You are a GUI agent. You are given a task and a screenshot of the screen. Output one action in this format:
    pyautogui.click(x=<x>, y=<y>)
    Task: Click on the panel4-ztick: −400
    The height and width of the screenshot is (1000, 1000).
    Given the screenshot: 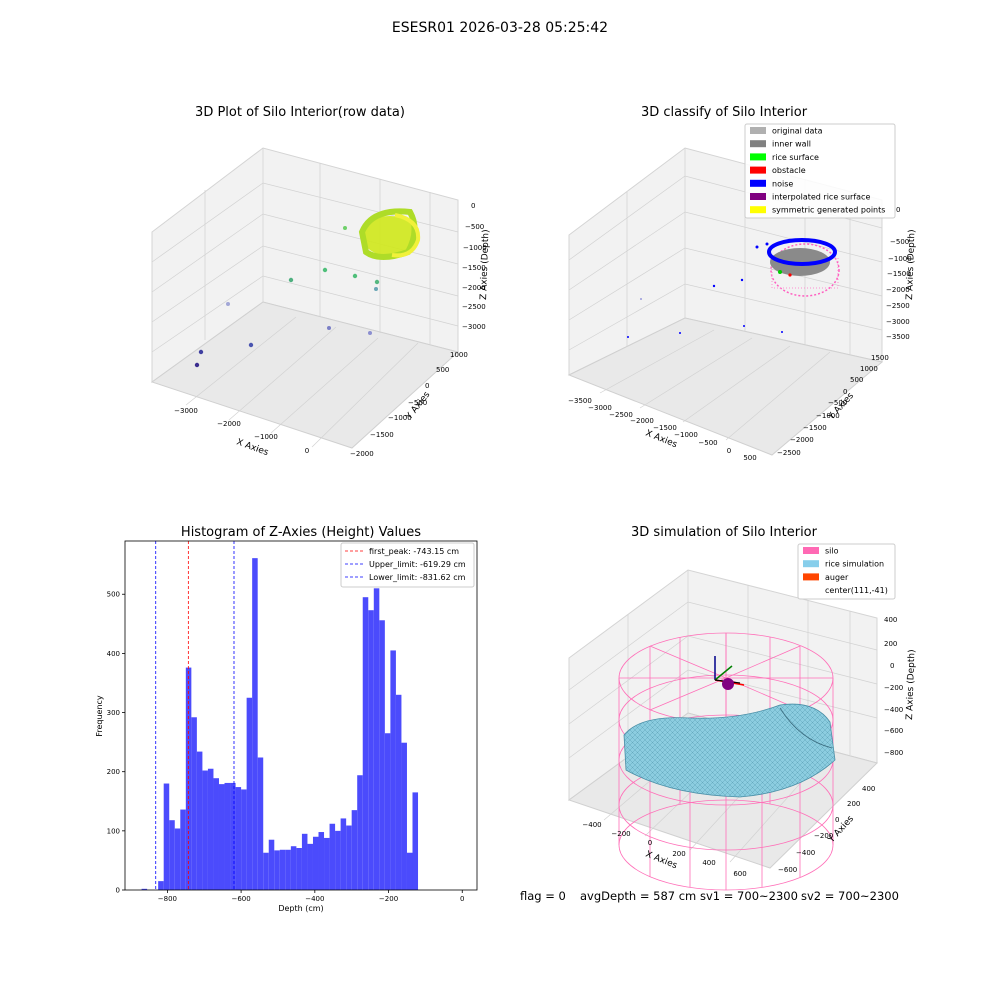 What is the action you would take?
    pyautogui.click(x=893, y=710)
    